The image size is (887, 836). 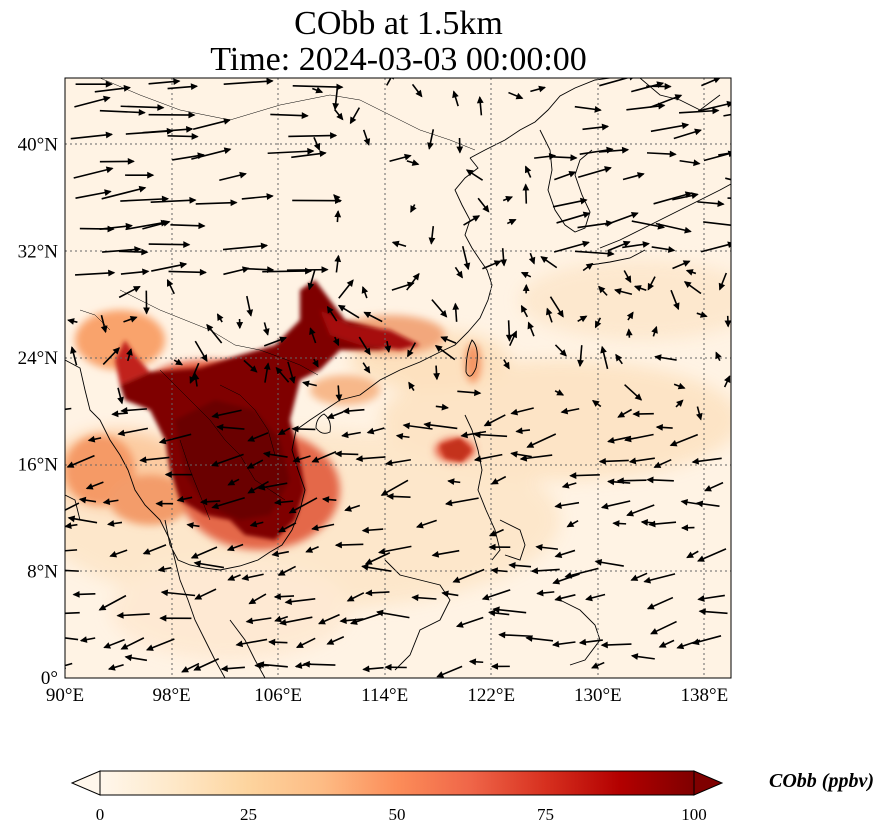 I want to click on lon-tick-labels: 90°E 98°E 106°E 114°E 122°E 130°E 138°E, so click(x=387, y=695).